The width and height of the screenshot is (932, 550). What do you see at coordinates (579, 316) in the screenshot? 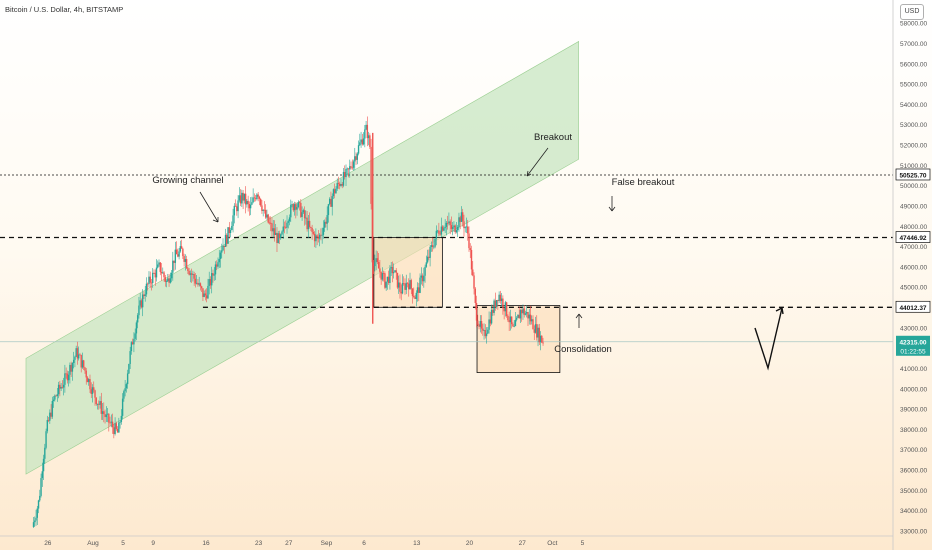
I see `consolidation-arrowhead` at bounding box center [579, 316].